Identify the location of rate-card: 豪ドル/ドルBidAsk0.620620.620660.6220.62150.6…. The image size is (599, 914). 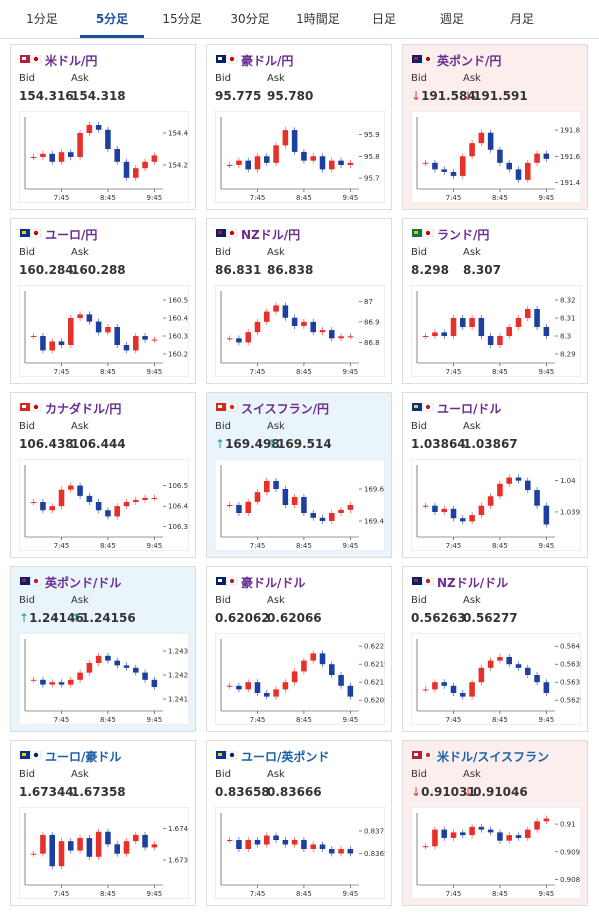
(299, 649).